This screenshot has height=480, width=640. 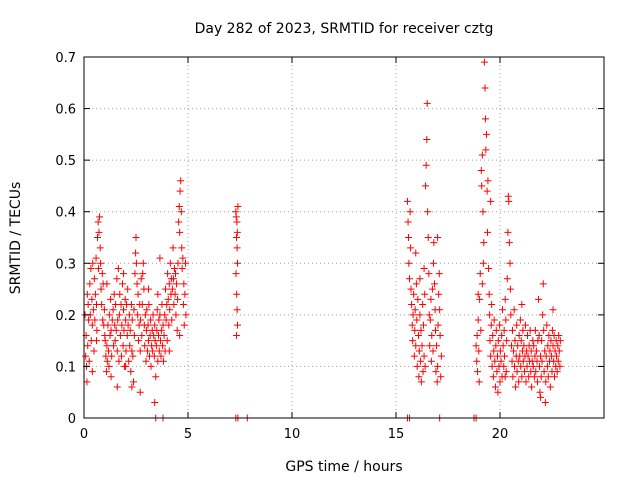 What do you see at coordinates (65, 367) in the screenshot?
I see `y-tick-label: 0.1` at bounding box center [65, 367].